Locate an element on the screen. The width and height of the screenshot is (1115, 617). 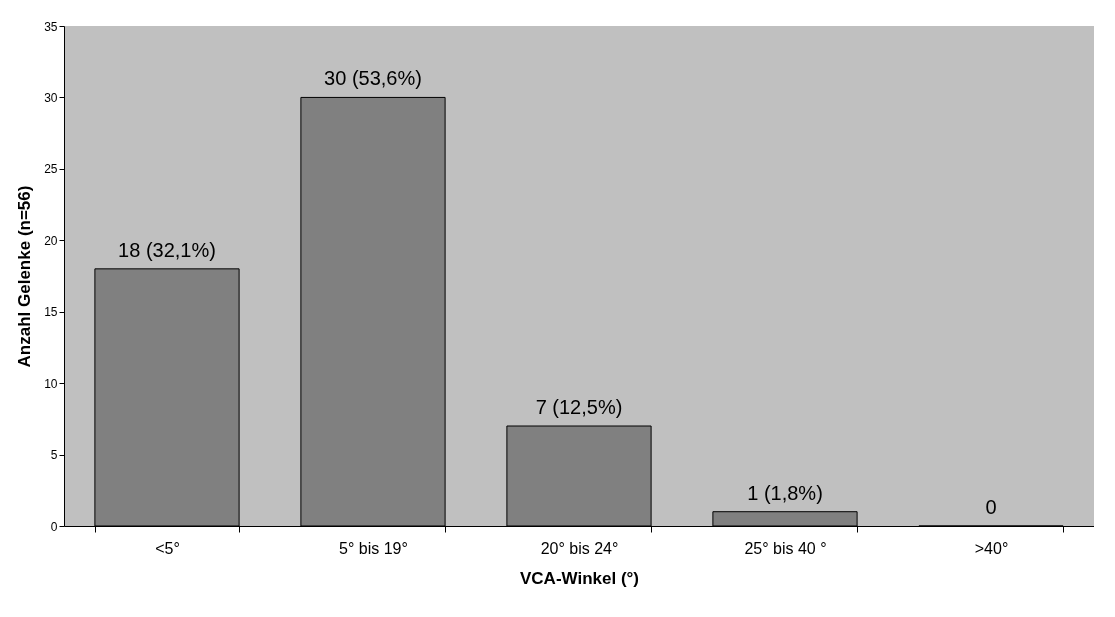
x-axis-title: VCA-Winkel (°) is located at coordinates (579, 578).